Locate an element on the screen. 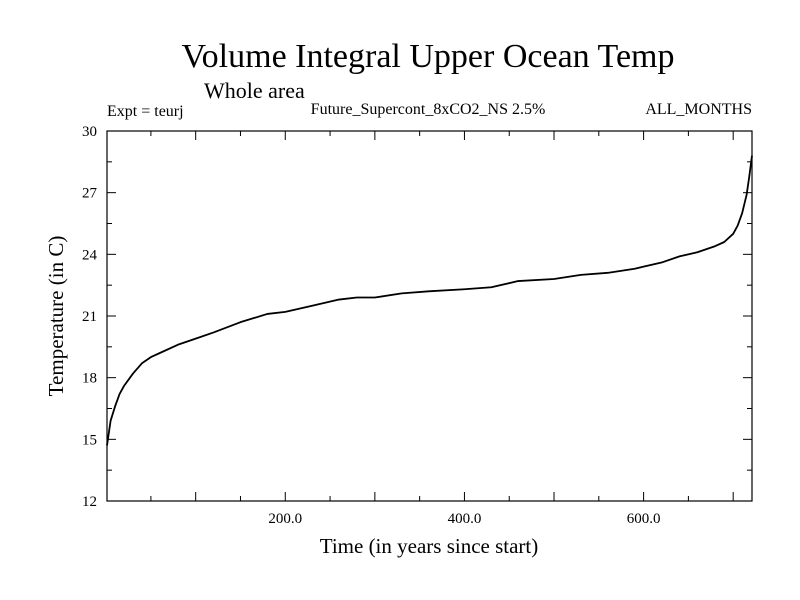  chart-title: Volume Integral Upper Ocean Temp is located at coordinates (428, 56).